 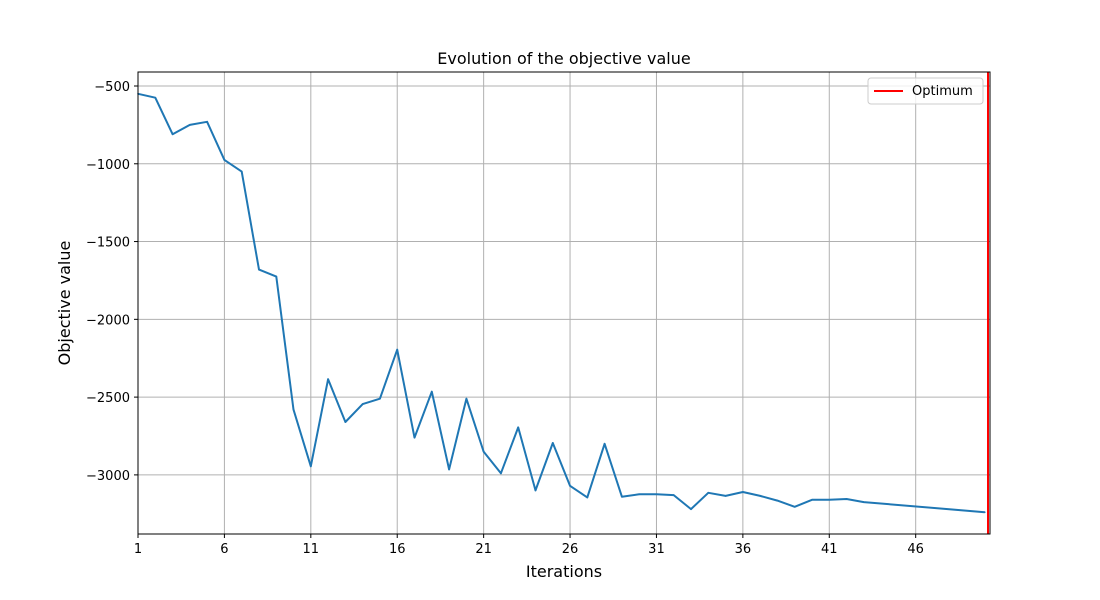 I want to click on x-tick-label: 16, so click(x=397, y=549).